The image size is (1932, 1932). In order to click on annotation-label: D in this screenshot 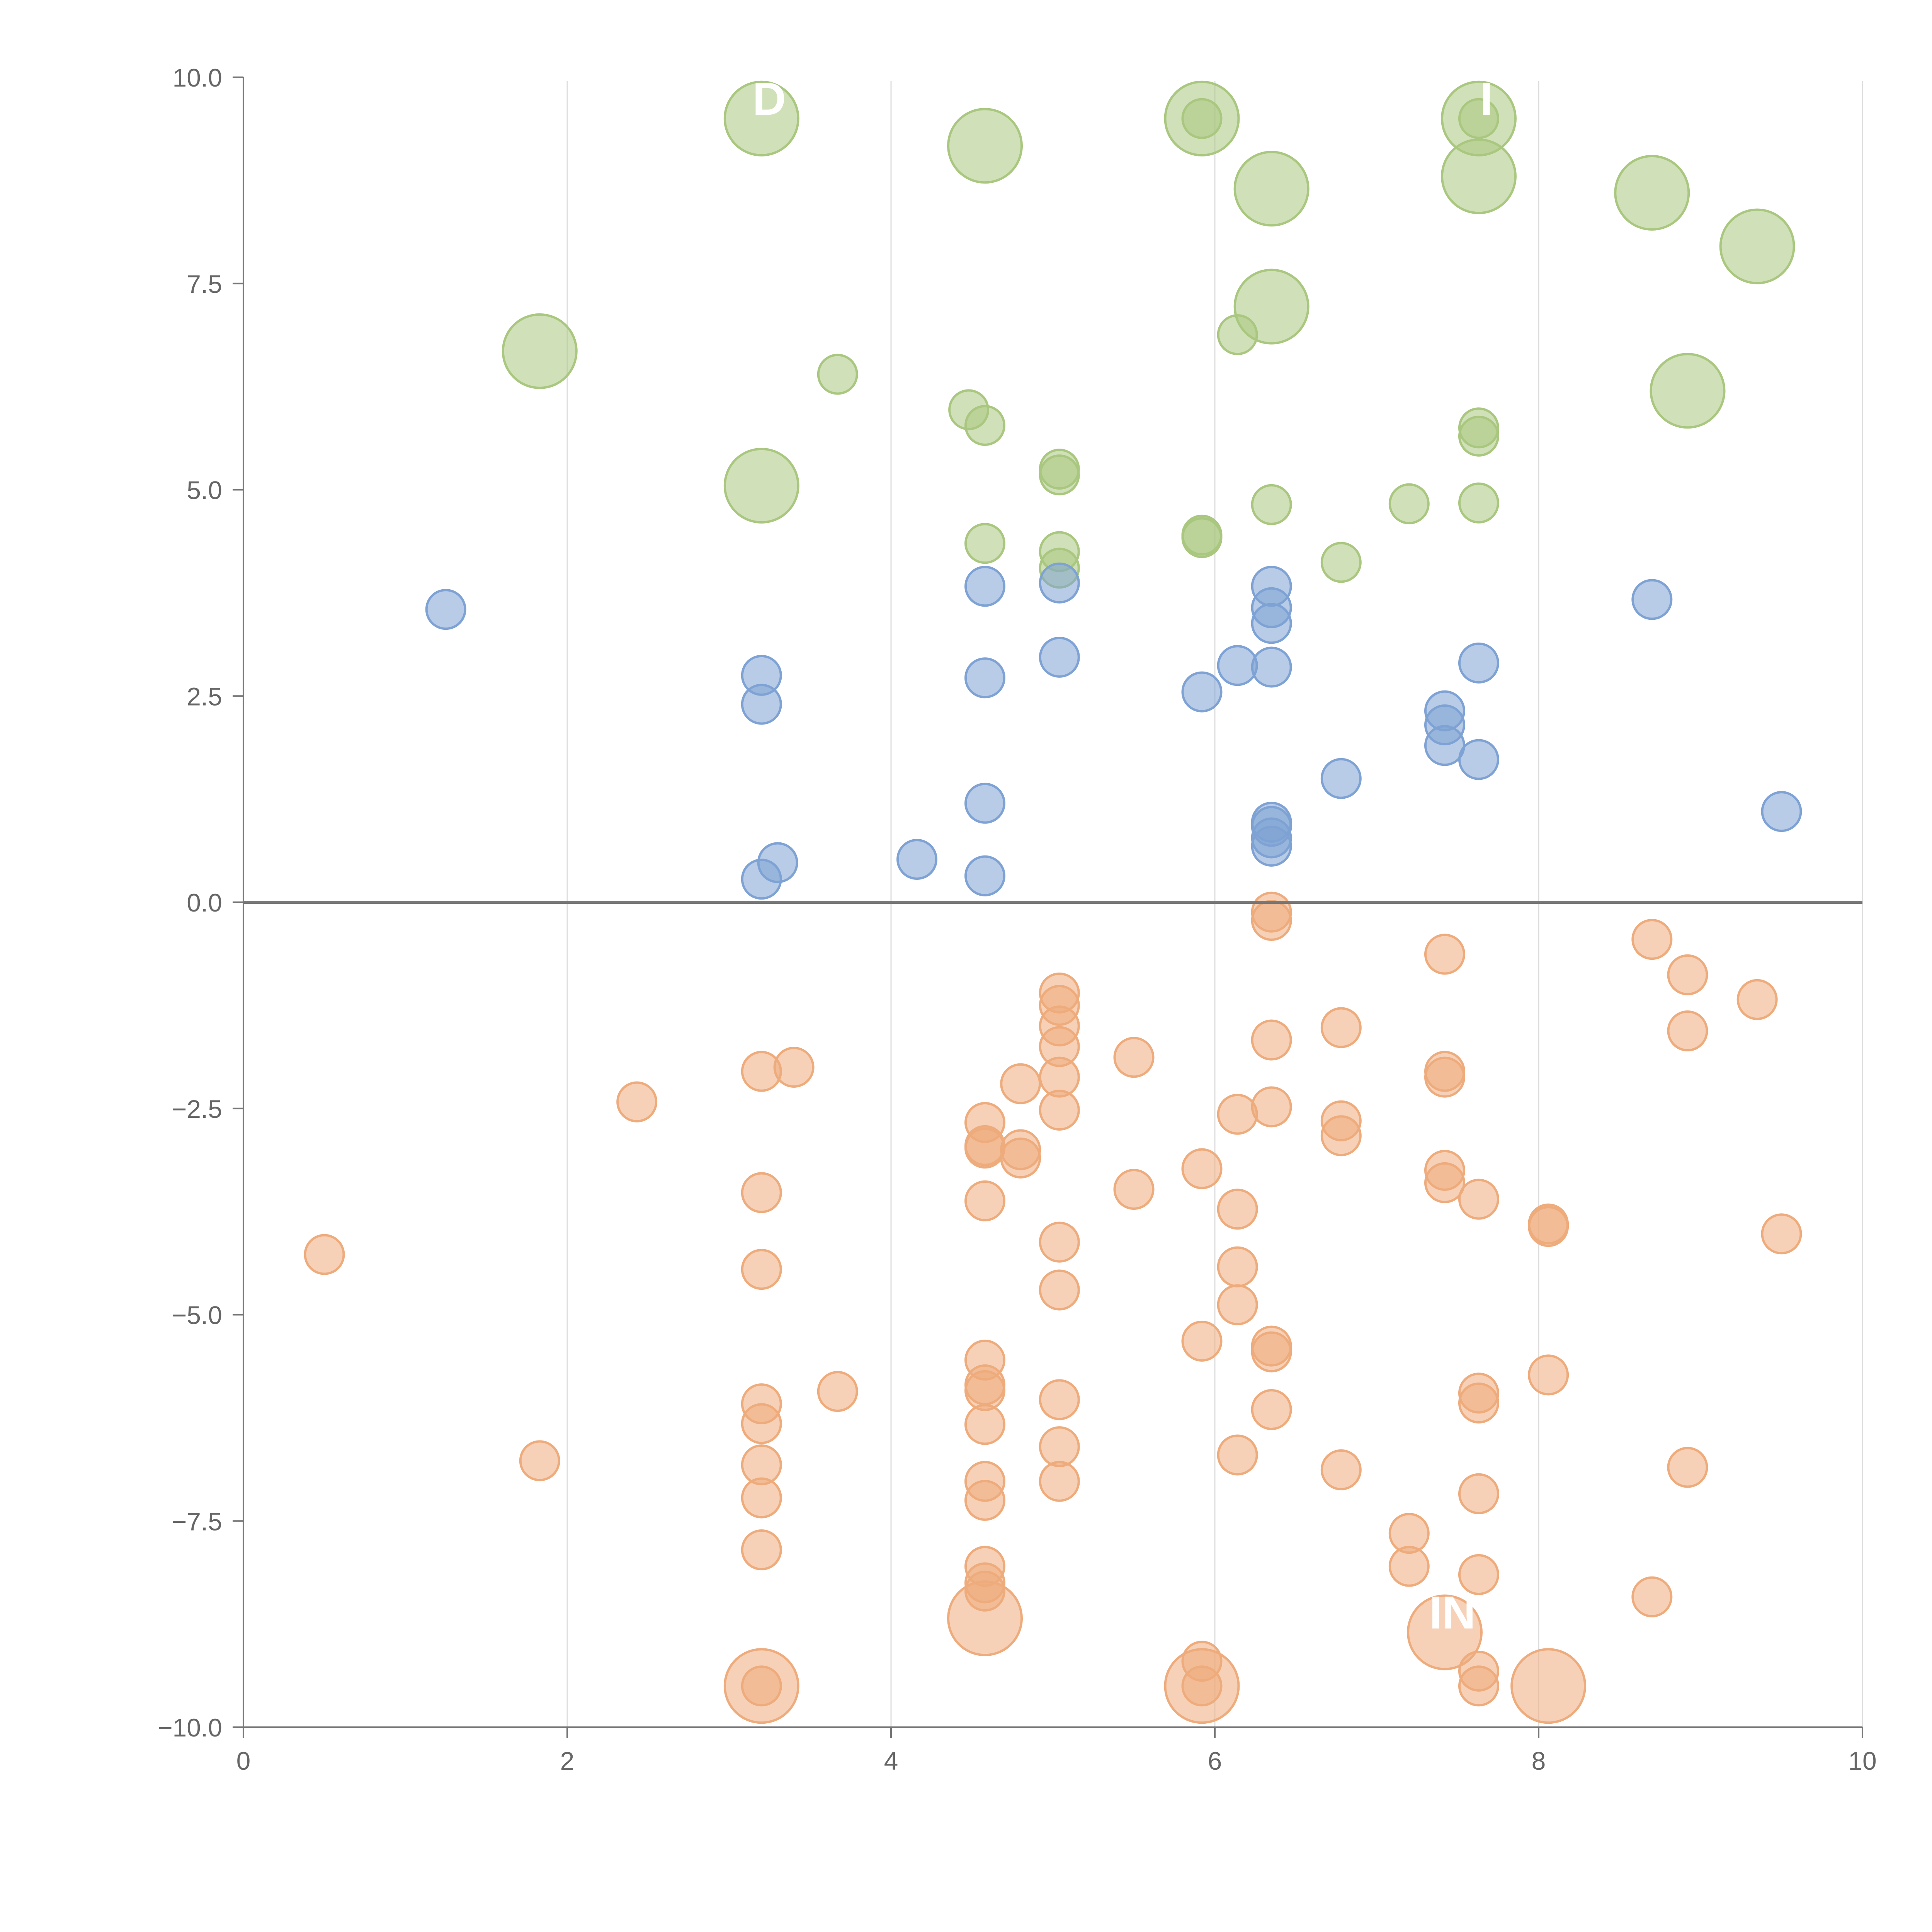, I will do `click(769, 99)`.